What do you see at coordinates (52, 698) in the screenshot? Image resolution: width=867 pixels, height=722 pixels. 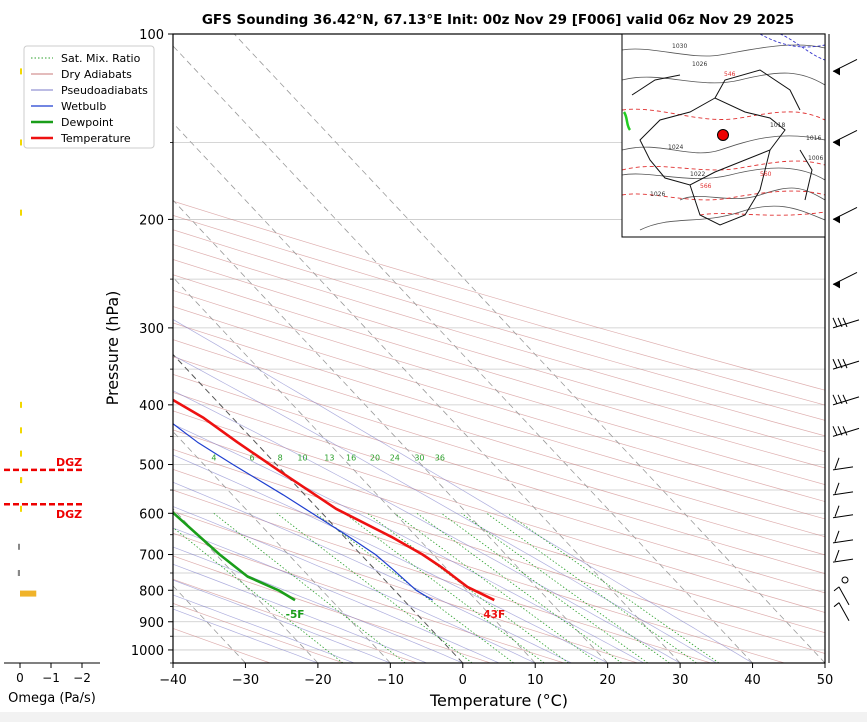 I see `omega-axis-label: Omega (Pa/s)` at bounding box center [52, 698].